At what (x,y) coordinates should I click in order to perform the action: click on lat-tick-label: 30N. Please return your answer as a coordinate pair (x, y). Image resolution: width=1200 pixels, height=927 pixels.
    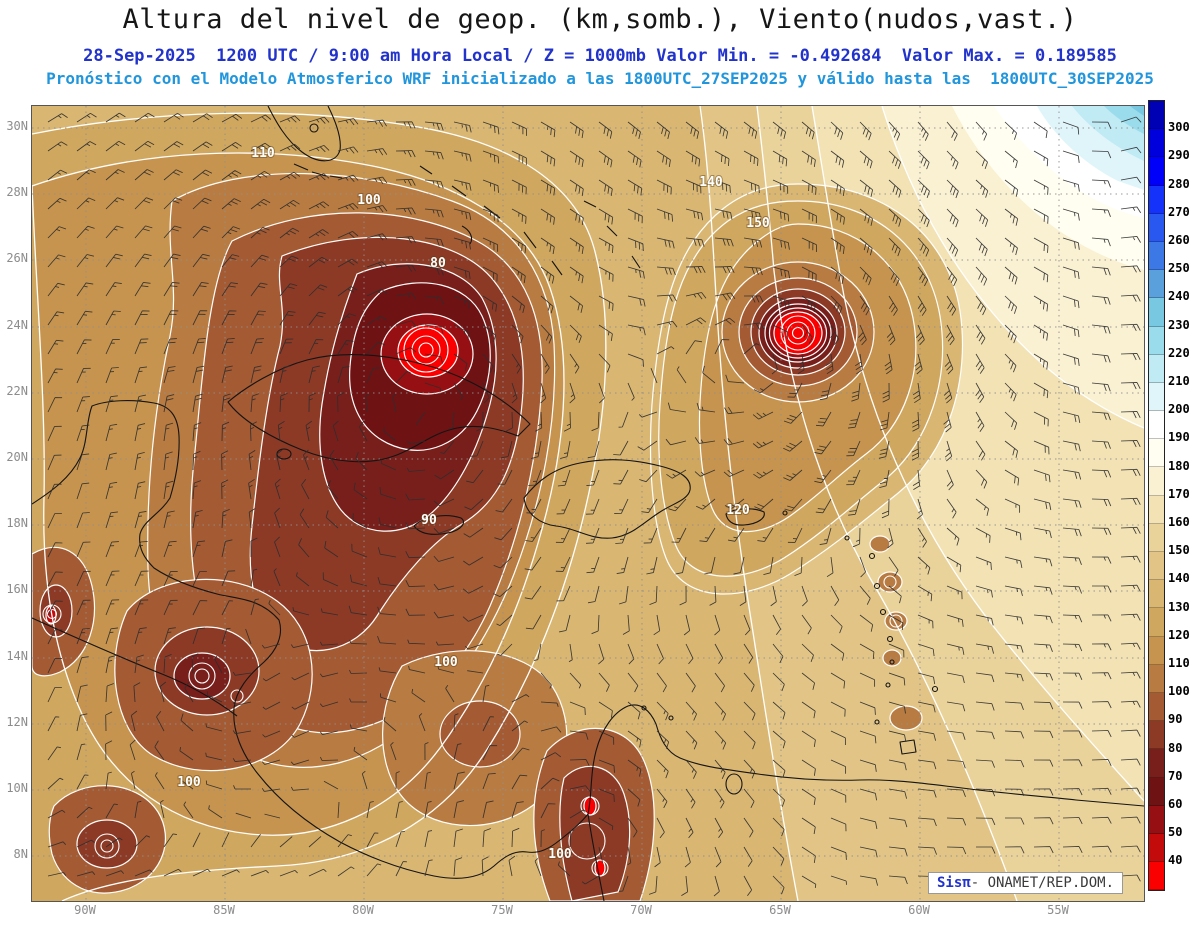
    Looking at the image, I should click on (17, 126).